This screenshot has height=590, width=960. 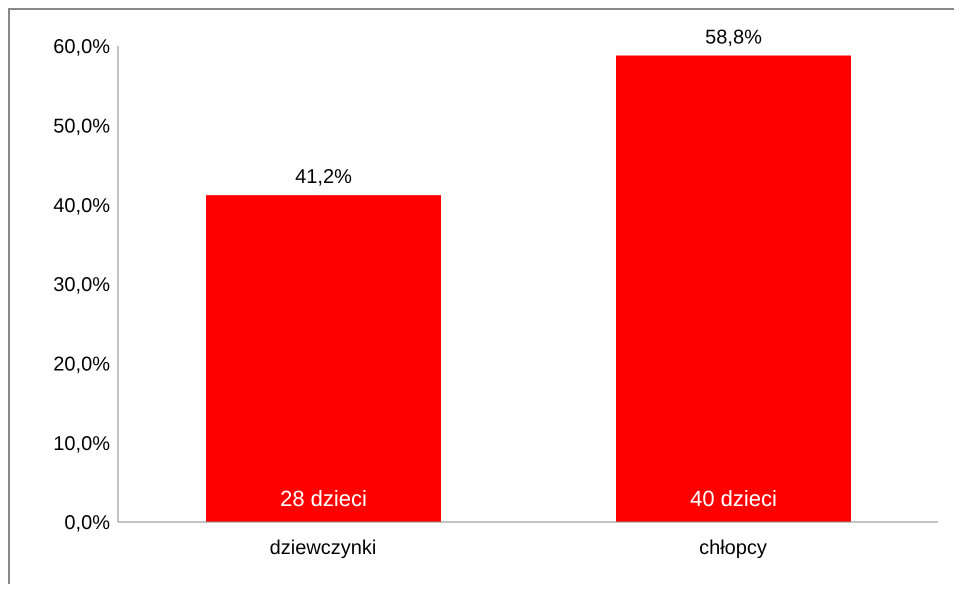 What do you see at coordinates (81, 443) in the screenshot?
I see `y-tick-label: 10,0%` at bounding box center [81, 443].